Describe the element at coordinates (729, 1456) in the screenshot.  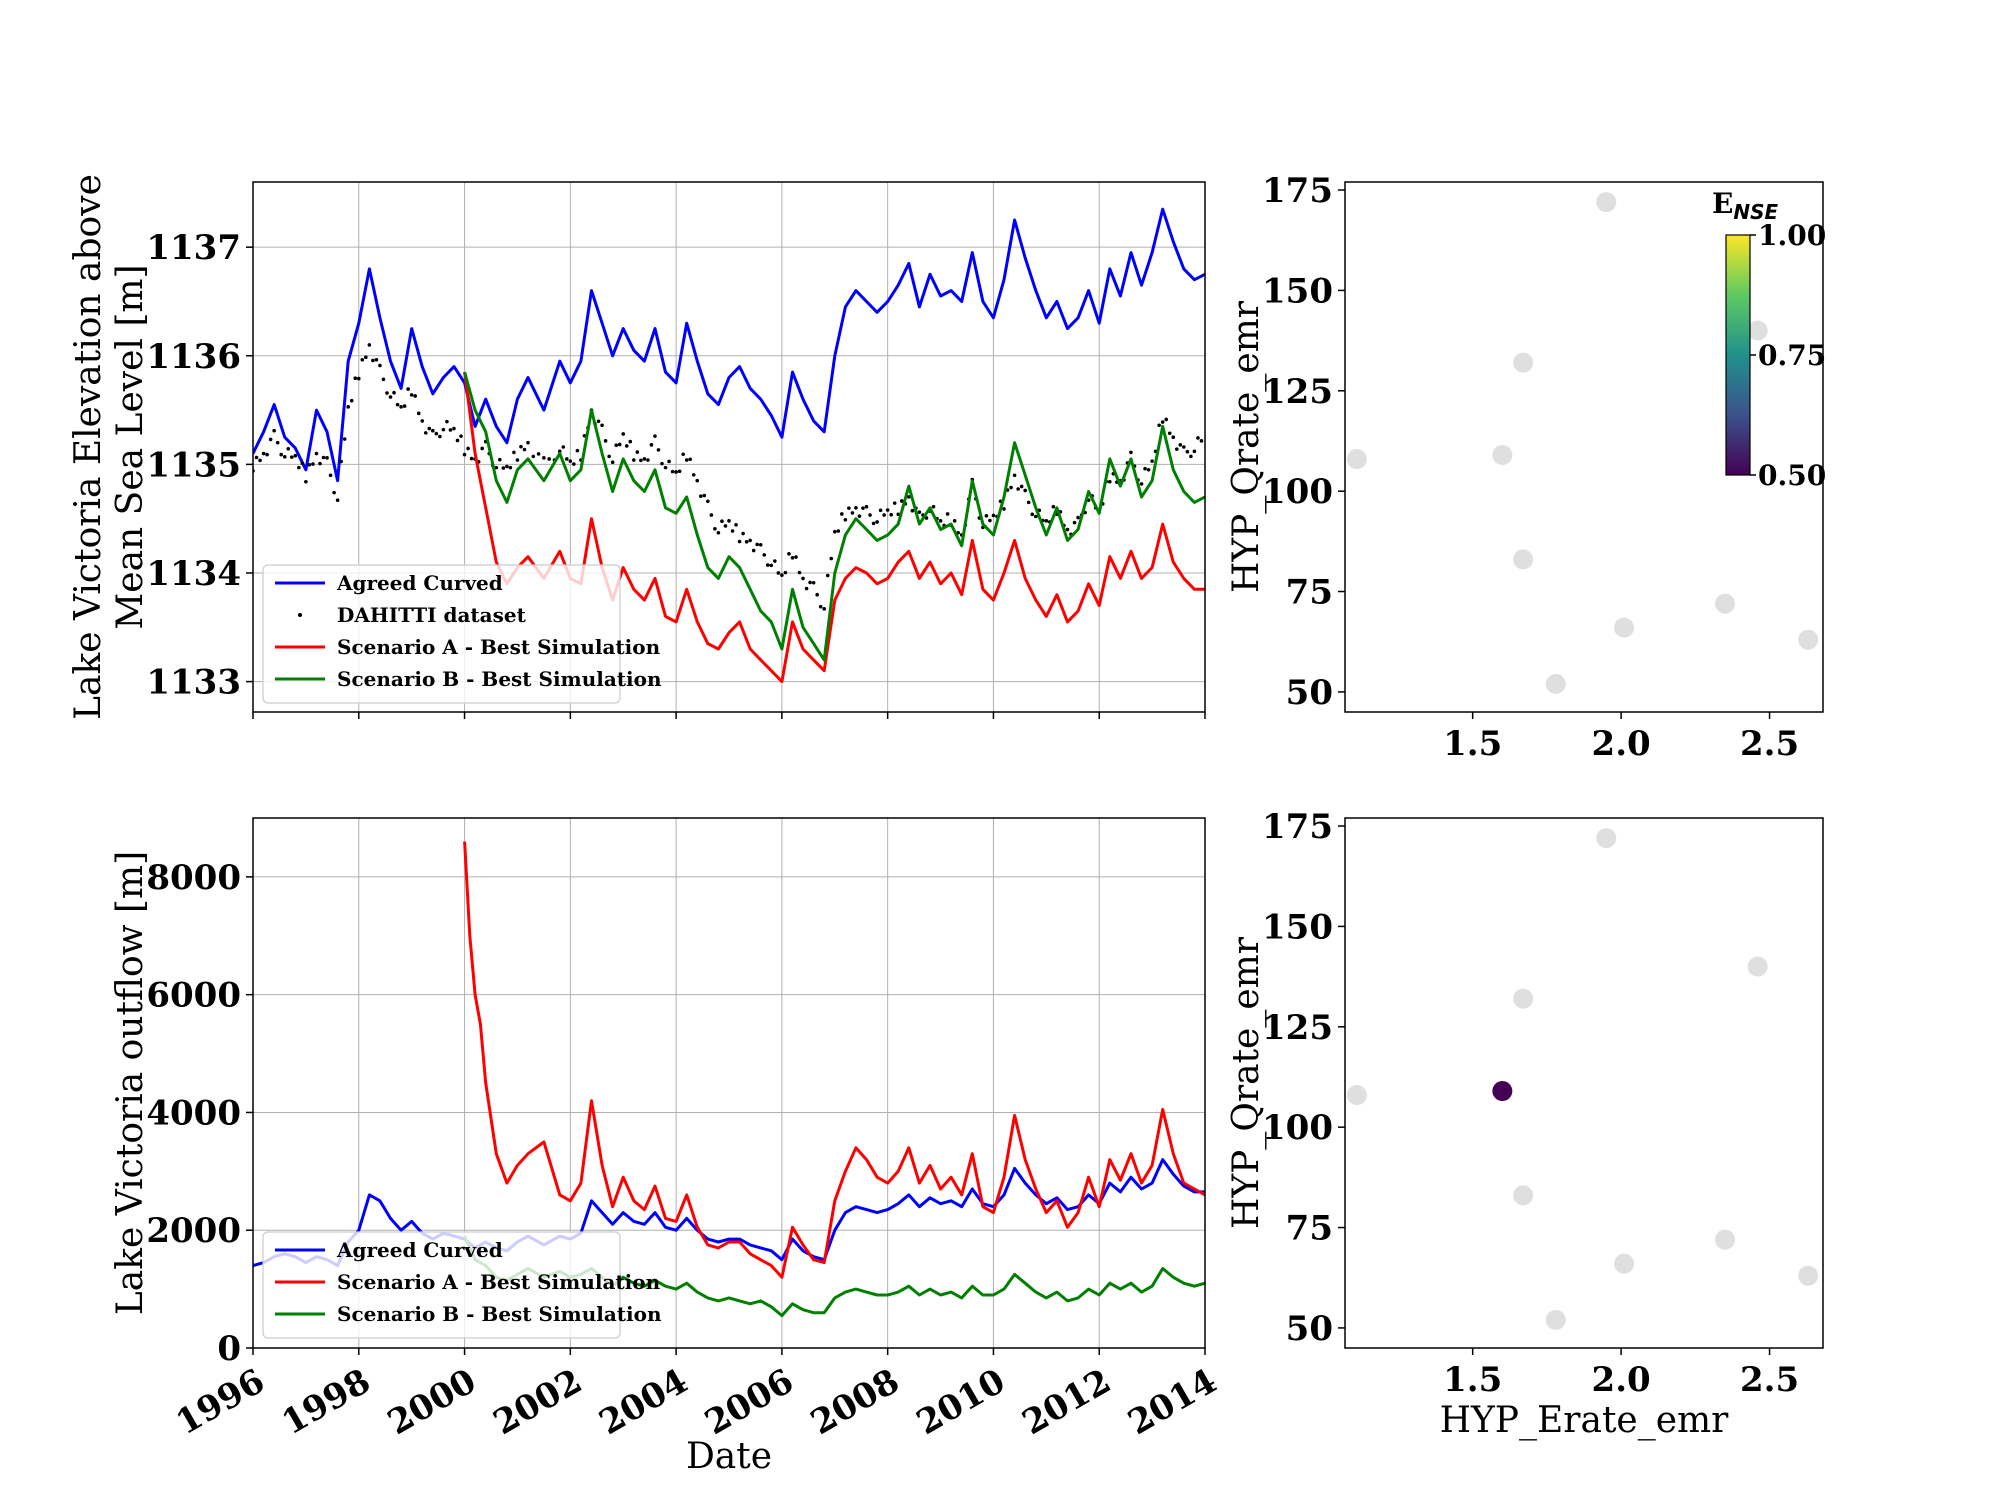
I see `outflow-xlabel: Date` at that location.